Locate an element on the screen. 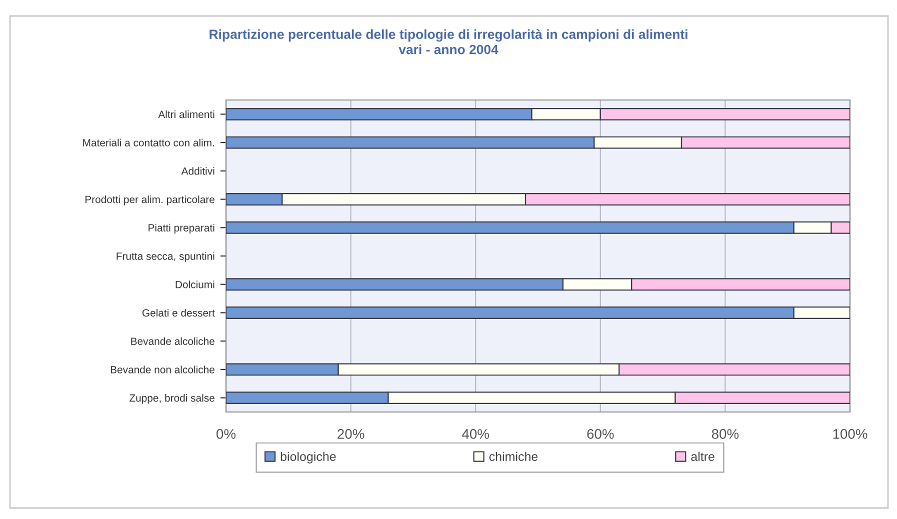 The width and height of the screenshot is (897, 519). y-tick-label: Dolciumi is located at coordinates (195, 284).